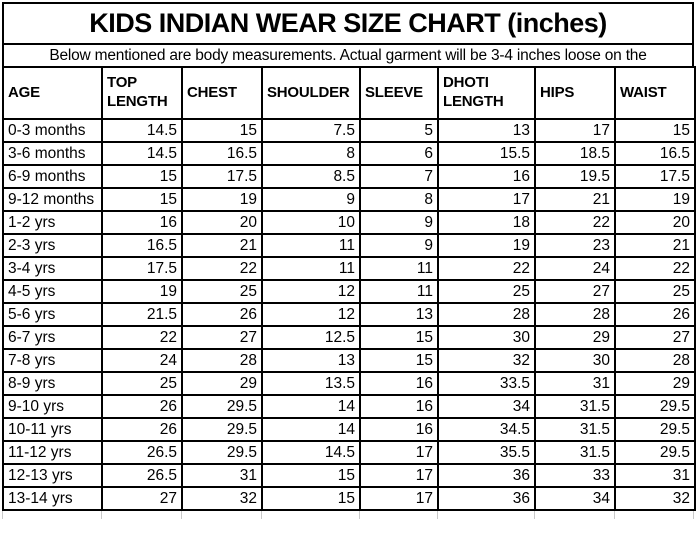  I want to click on measurement-cell: 34, so click(575, 498).